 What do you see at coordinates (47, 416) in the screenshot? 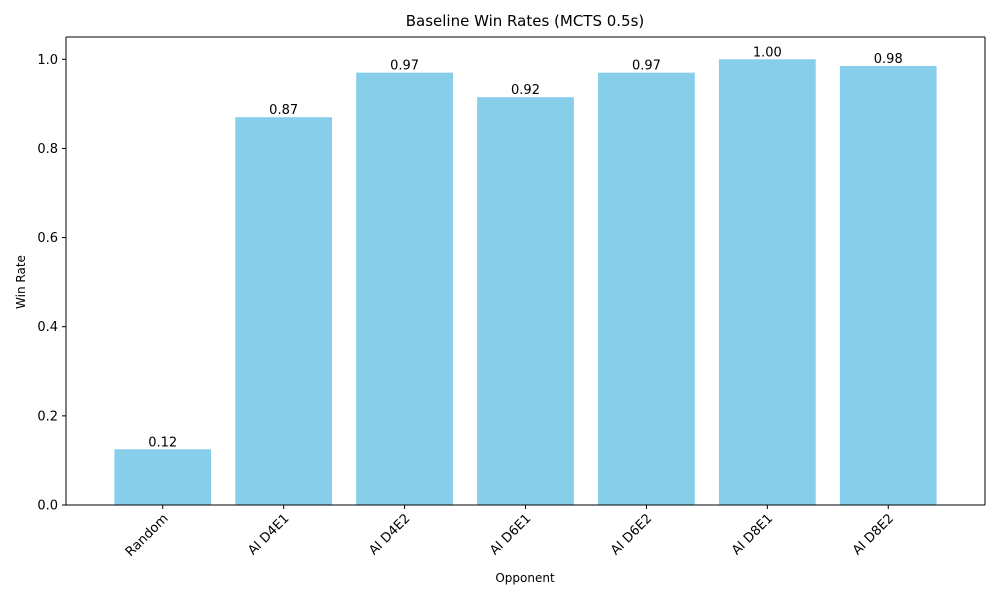
I see `y-tick-label: 0.2` at bounding box center [47, 416].